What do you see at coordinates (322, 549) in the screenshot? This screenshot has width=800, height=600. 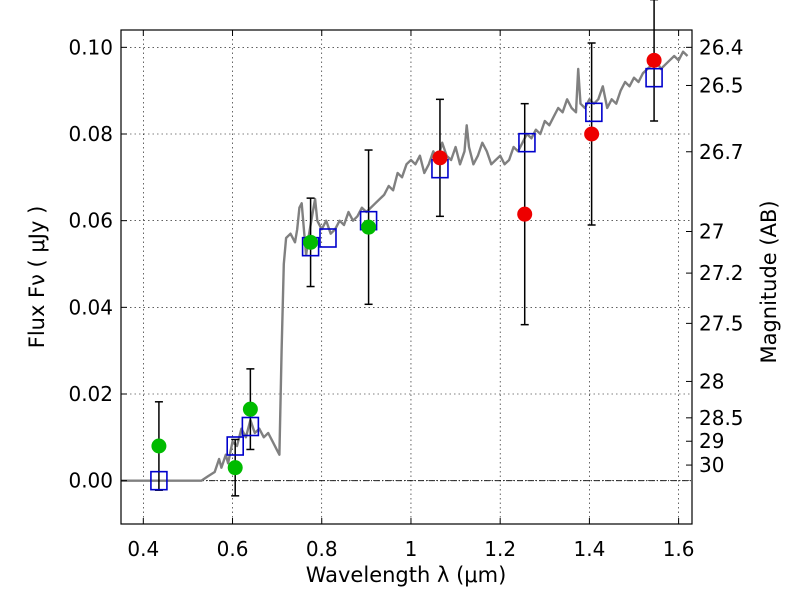 I see `x-tick-label: 0.8` at bounding box center [322, 549].